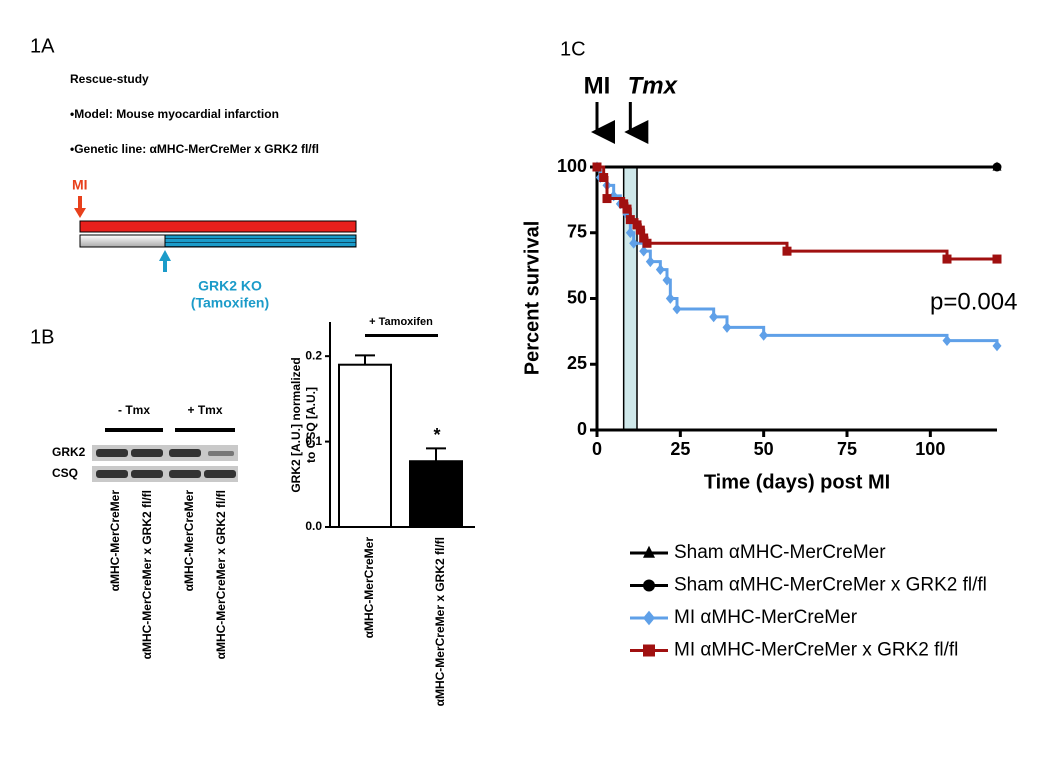 This screenshot has width=1050, height=763. What do you see at coordinates (930, 449) in the screenshot?
I see `x-tick-label: 100` at bounding box center [930, 449].